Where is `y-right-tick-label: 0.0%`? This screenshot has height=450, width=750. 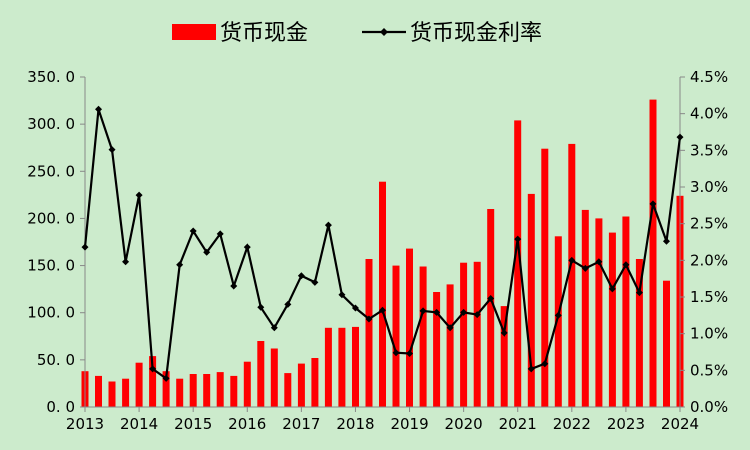
y-right-tick-label: 0.0% is located at coordinates (709, 407).